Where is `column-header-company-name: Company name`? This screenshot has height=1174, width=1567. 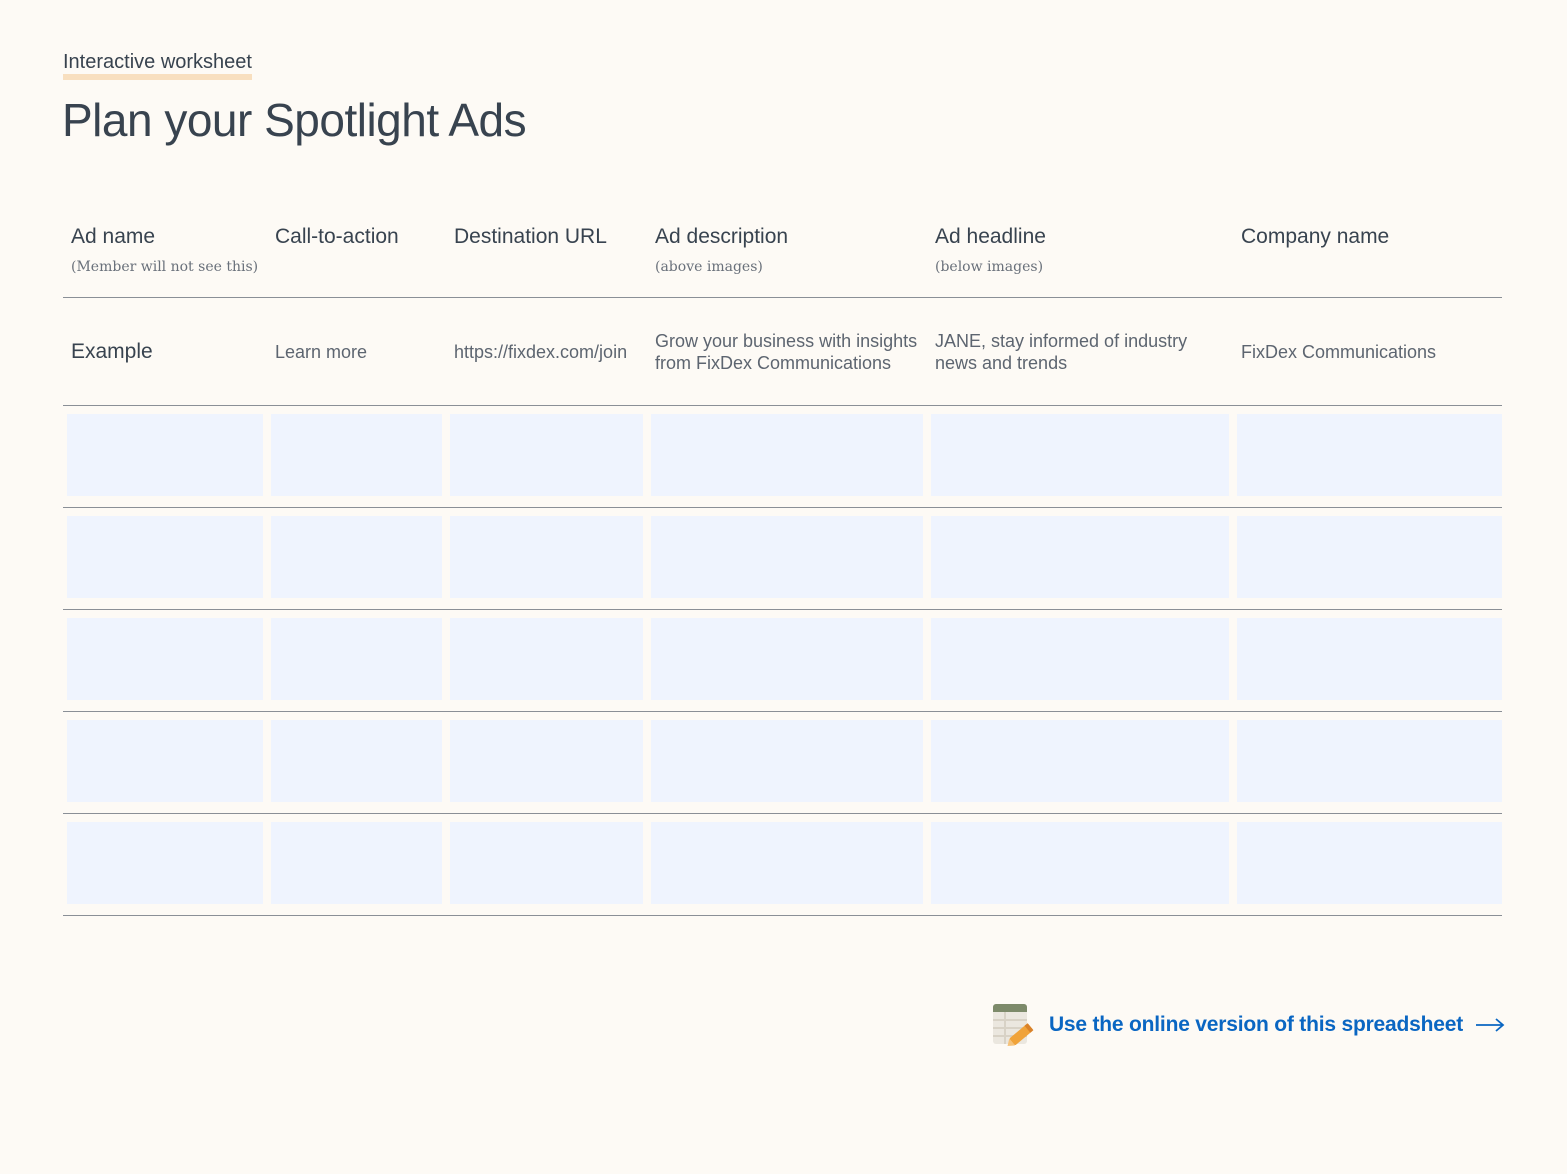 column-header-company-name: Company name is located at coordinates (1367, 253).